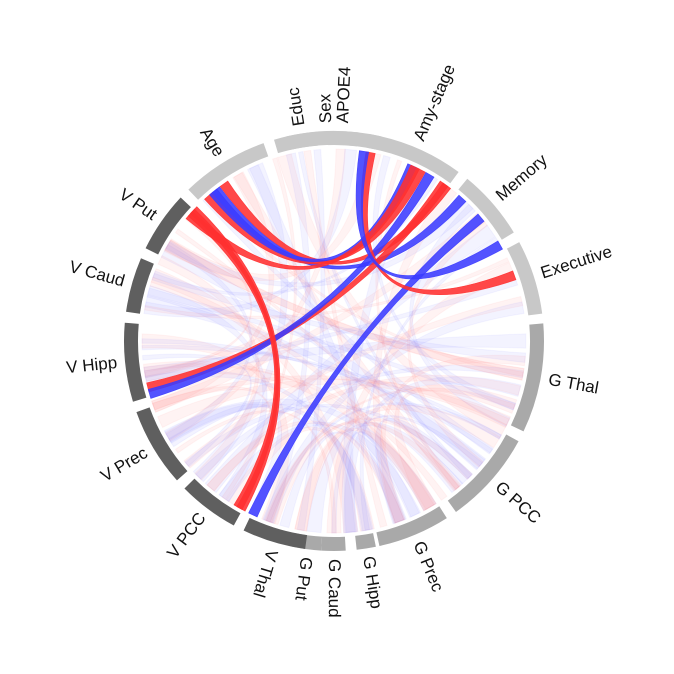 The width and height of the screenshot is (674, 674). I want to click on segment-v-pcc, so click(212, 502).